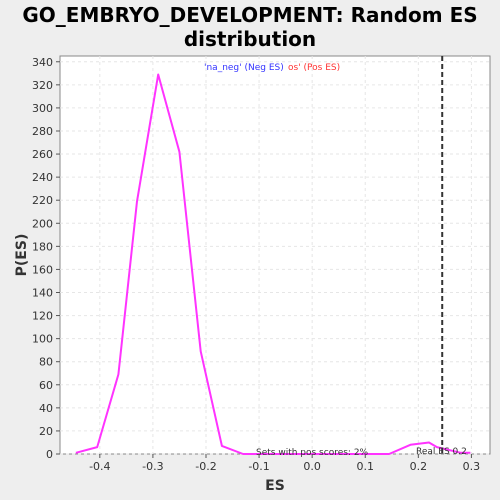  I want to click on y-tick-label: 180, so click(42, 246).